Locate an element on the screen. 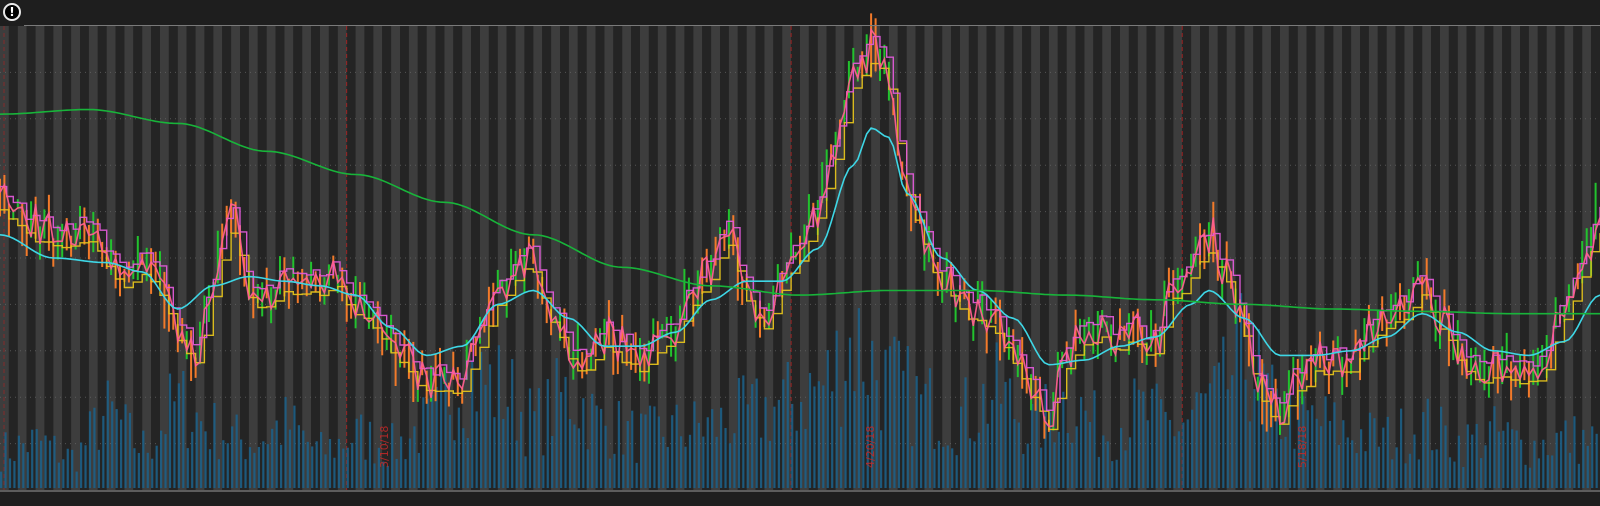  info-icon: ! is located at coordinates (12, 12).